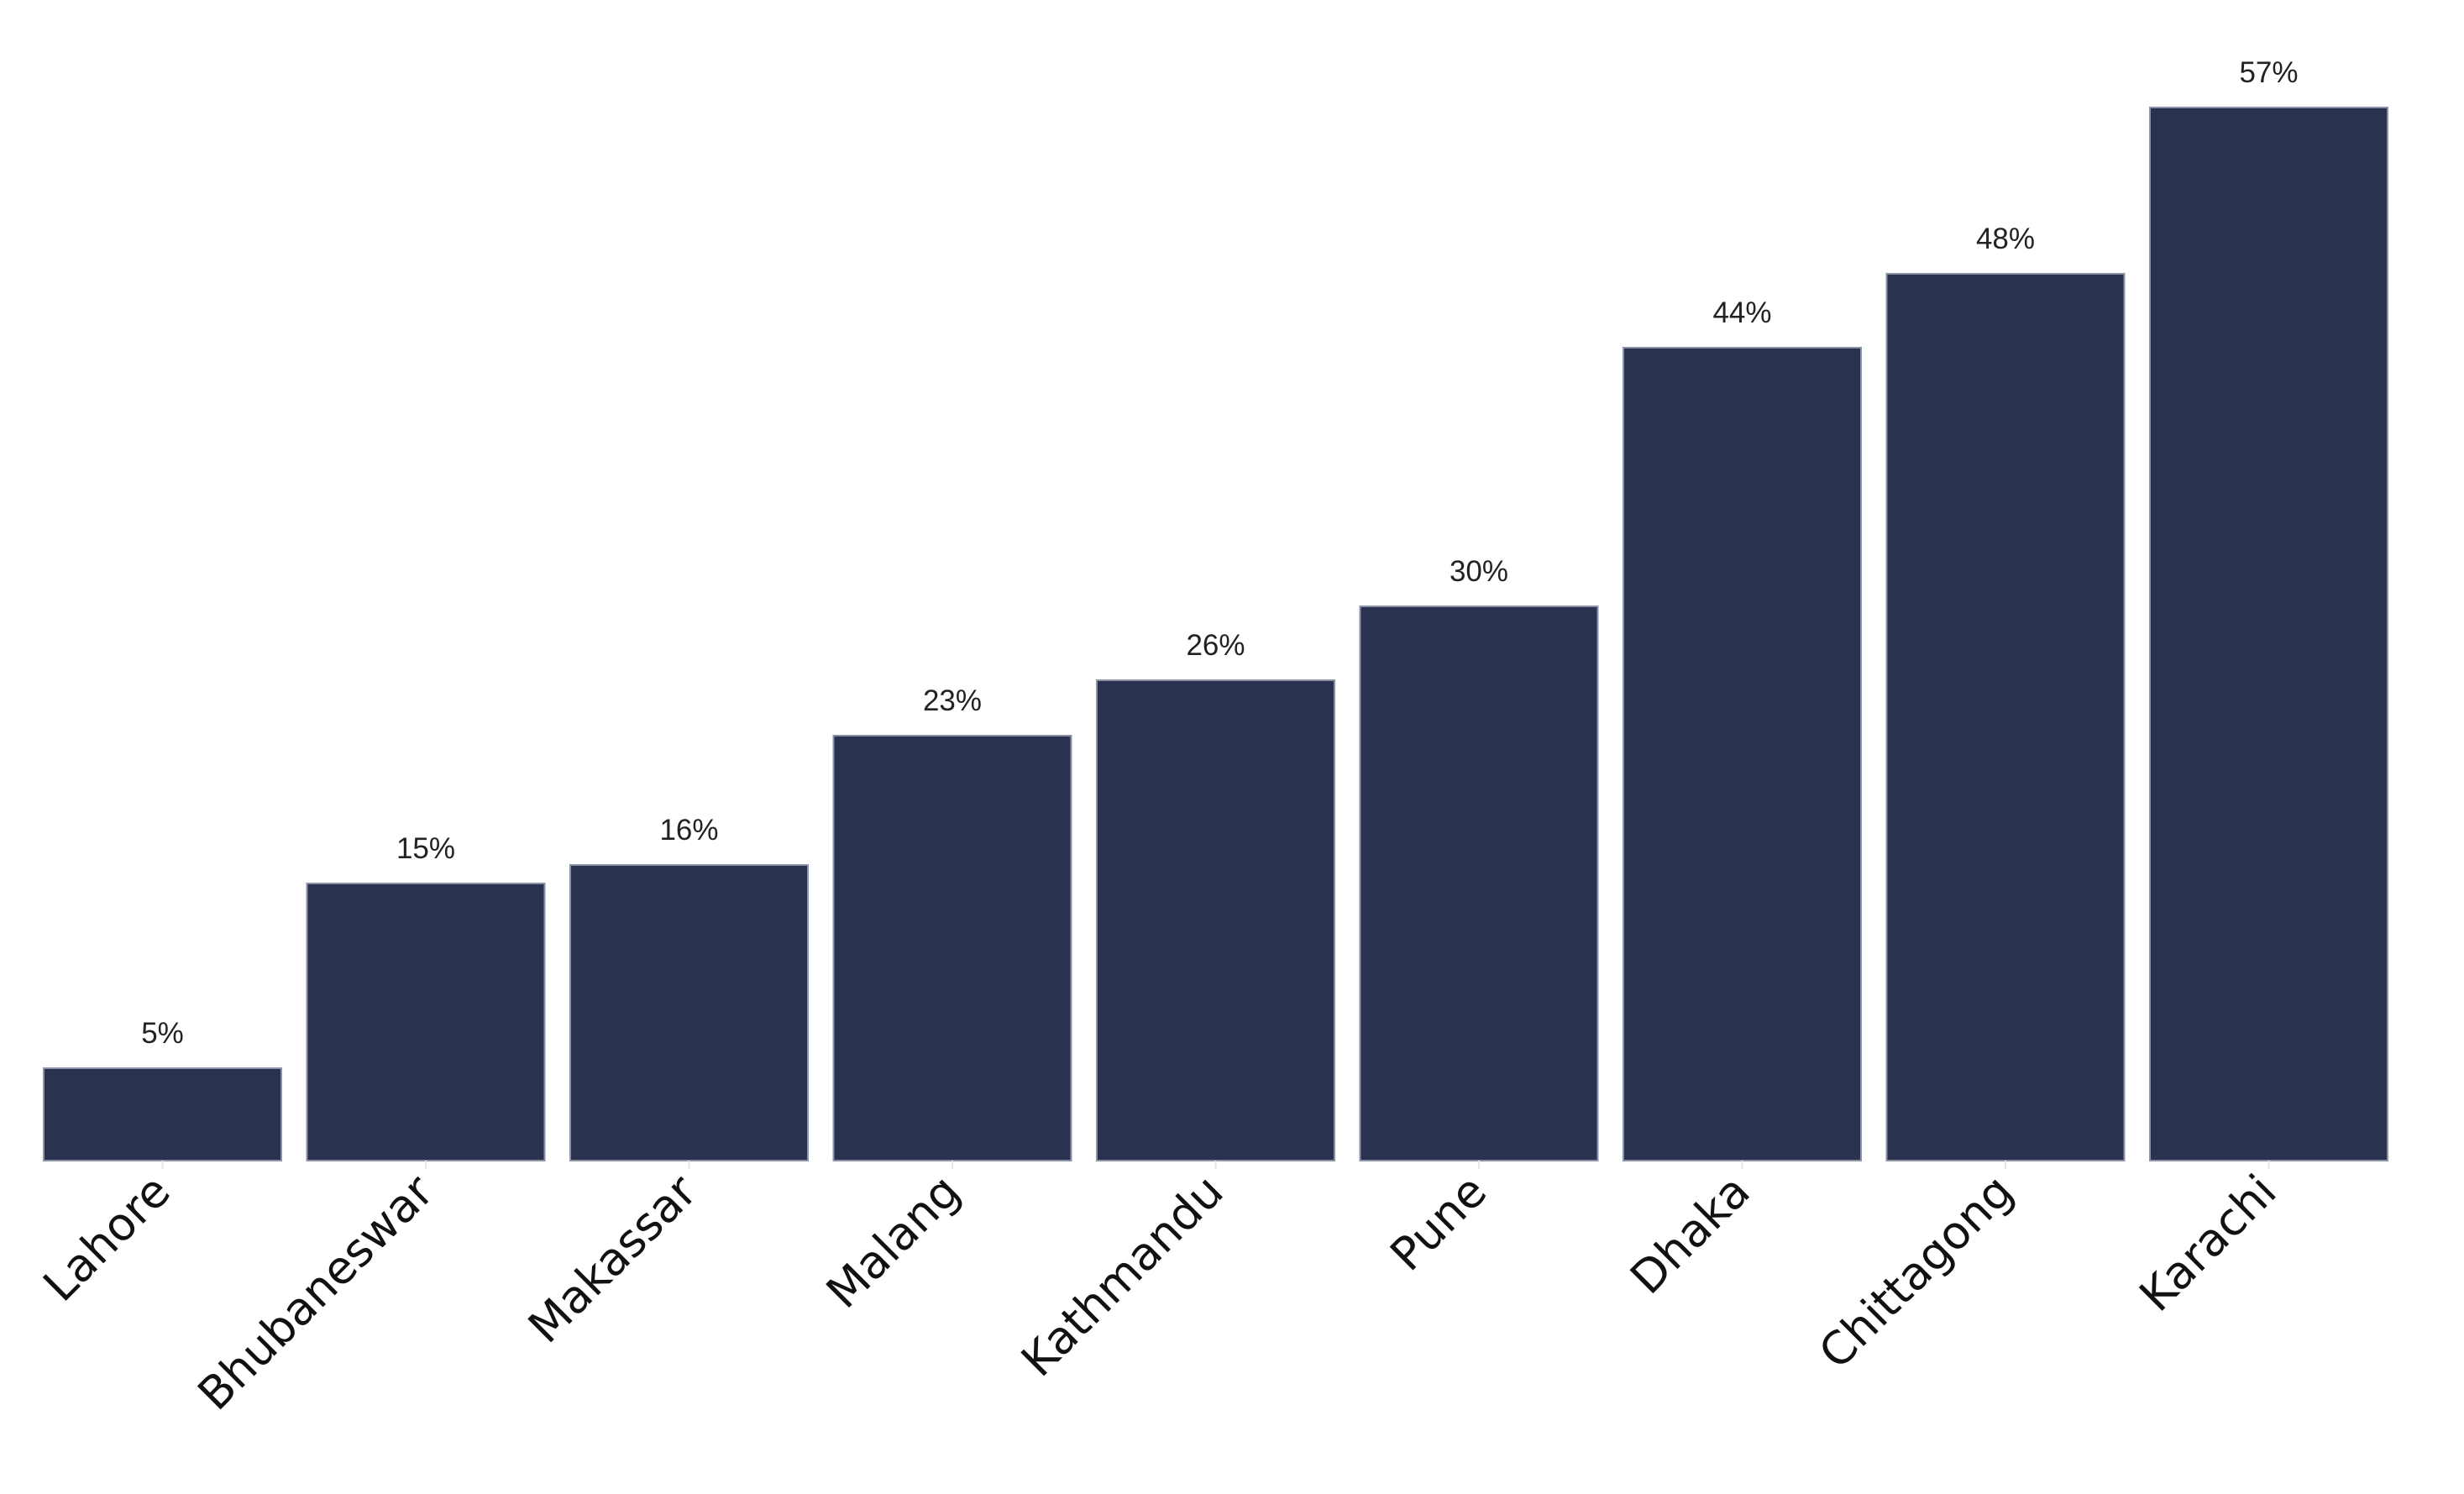  I want to click on bar-chittagong, so click(2005, 717).